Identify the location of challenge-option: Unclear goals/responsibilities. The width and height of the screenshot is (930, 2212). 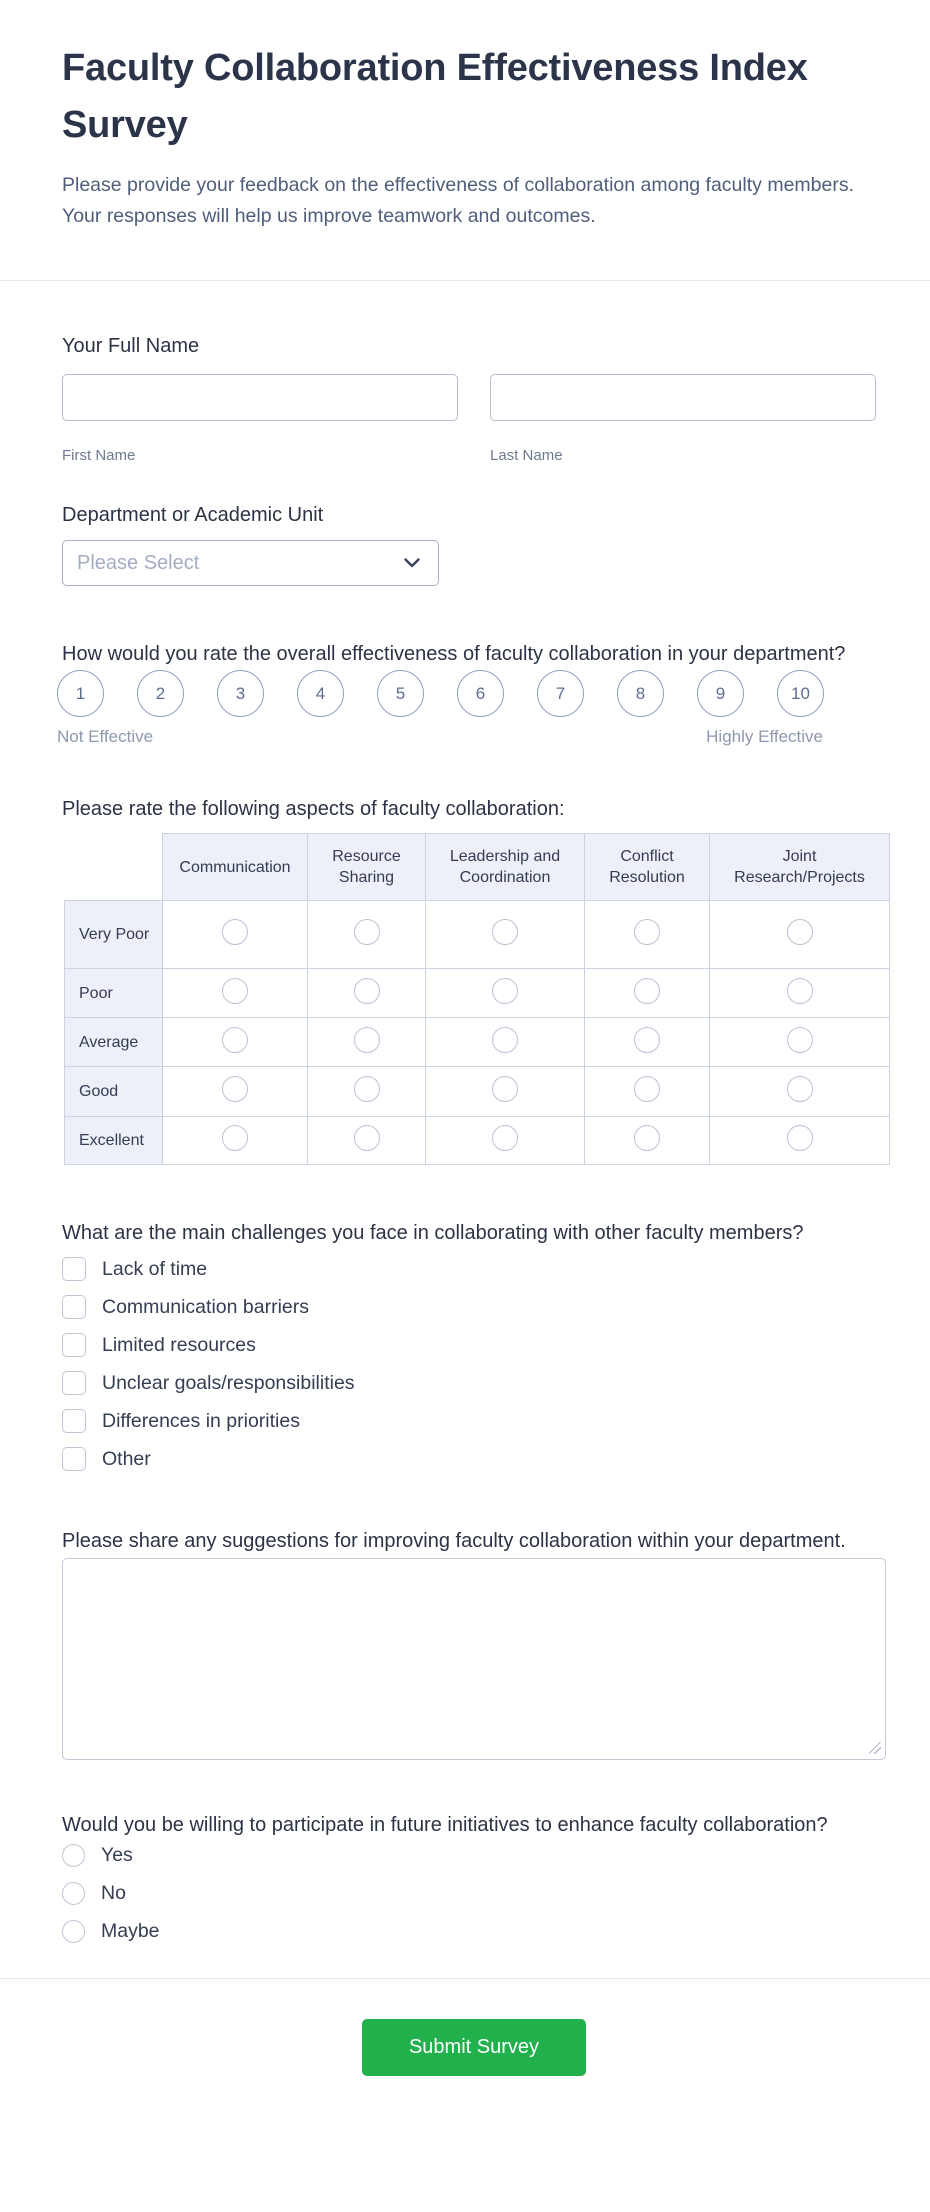
(474, 1383).